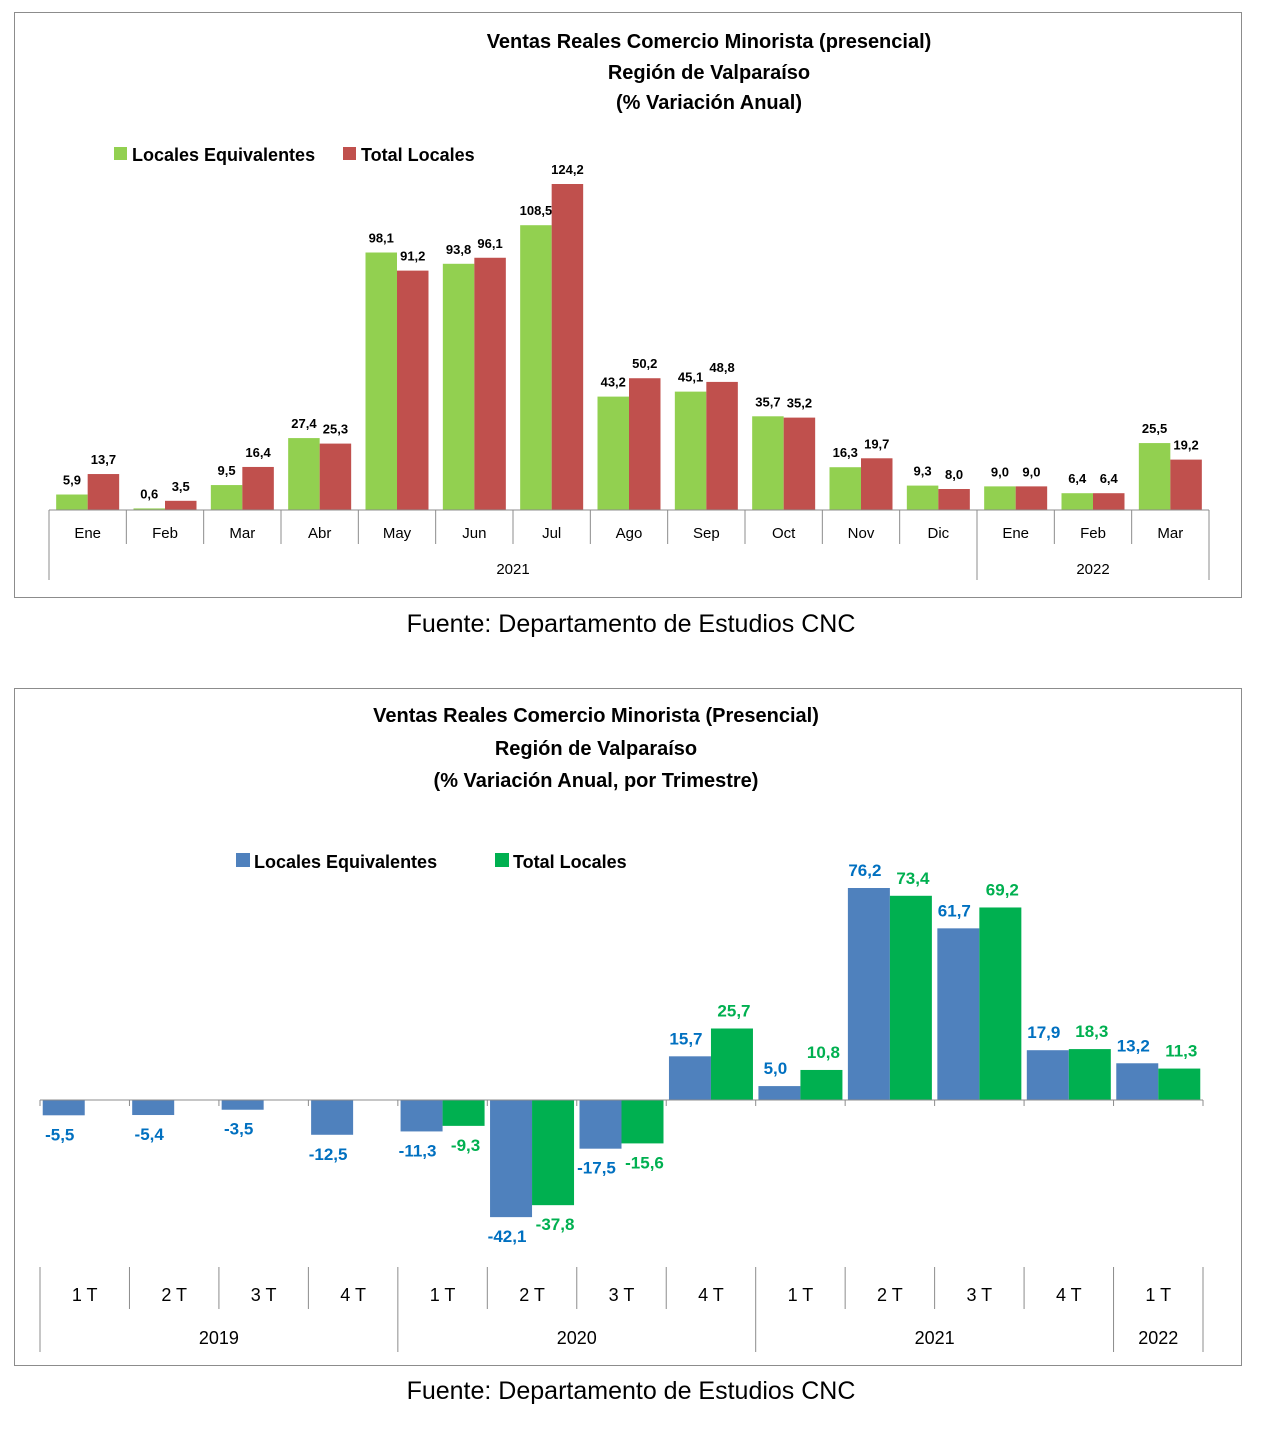 The image size is (1262, 1438). I want to click on chart2-data-label: 5,0, so click(776, 1068).